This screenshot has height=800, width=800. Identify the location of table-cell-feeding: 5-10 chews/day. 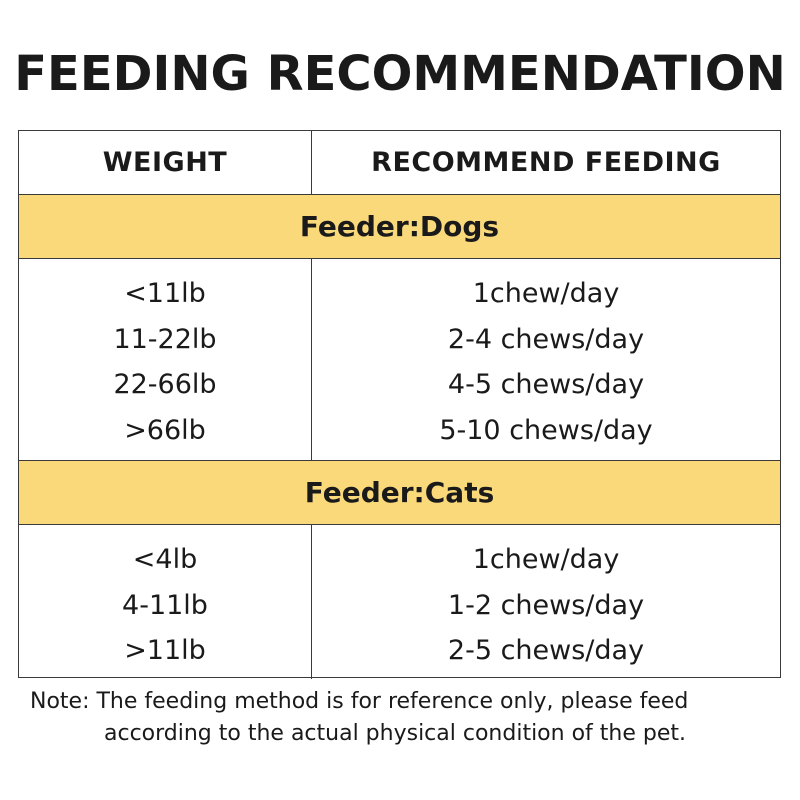
(546, 430).